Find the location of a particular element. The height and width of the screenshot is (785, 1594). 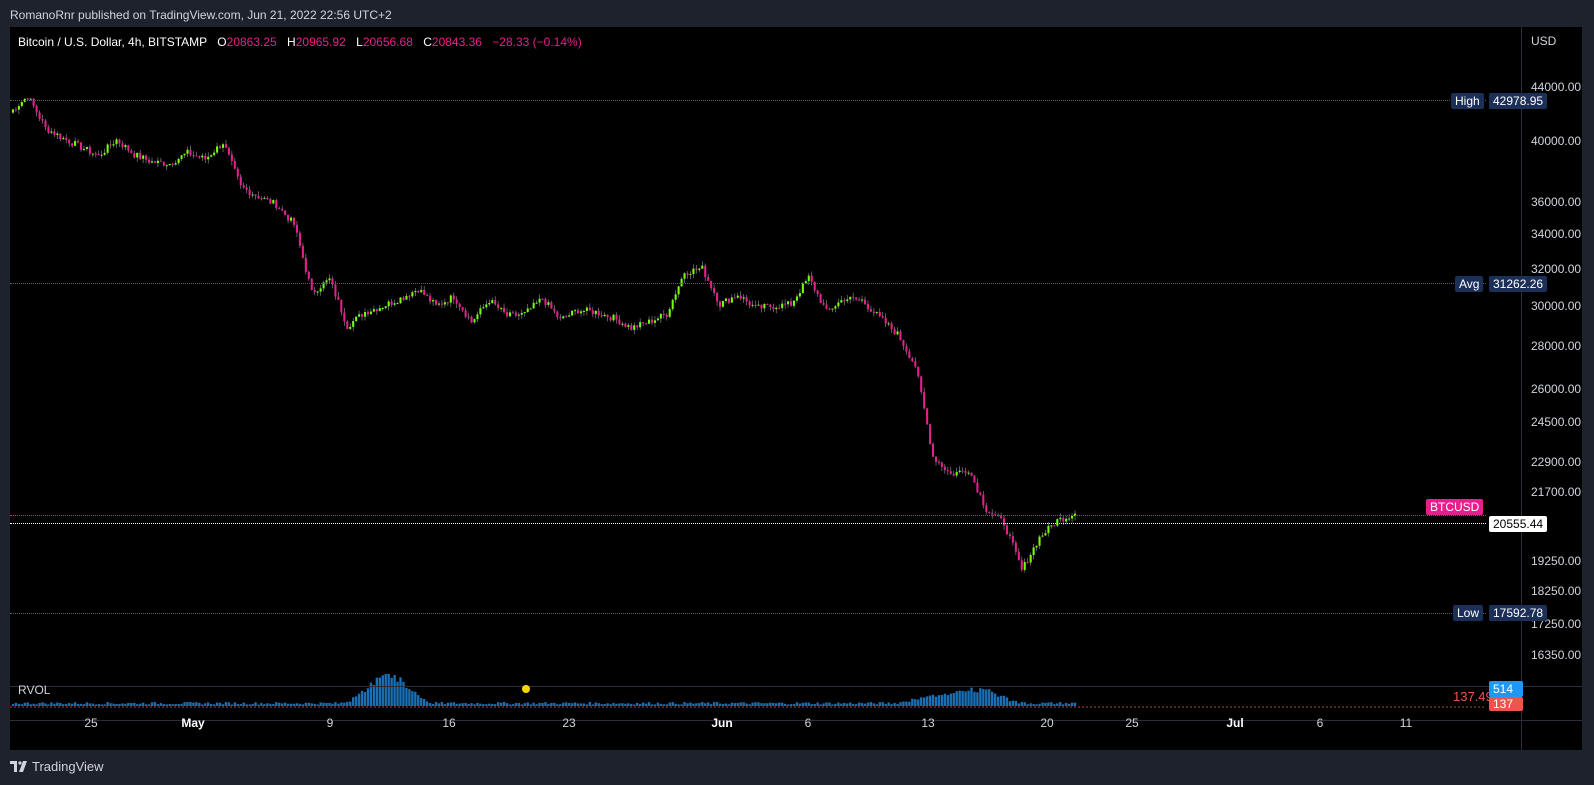

time-tick: 20 is located at coordinates (1047, 723).